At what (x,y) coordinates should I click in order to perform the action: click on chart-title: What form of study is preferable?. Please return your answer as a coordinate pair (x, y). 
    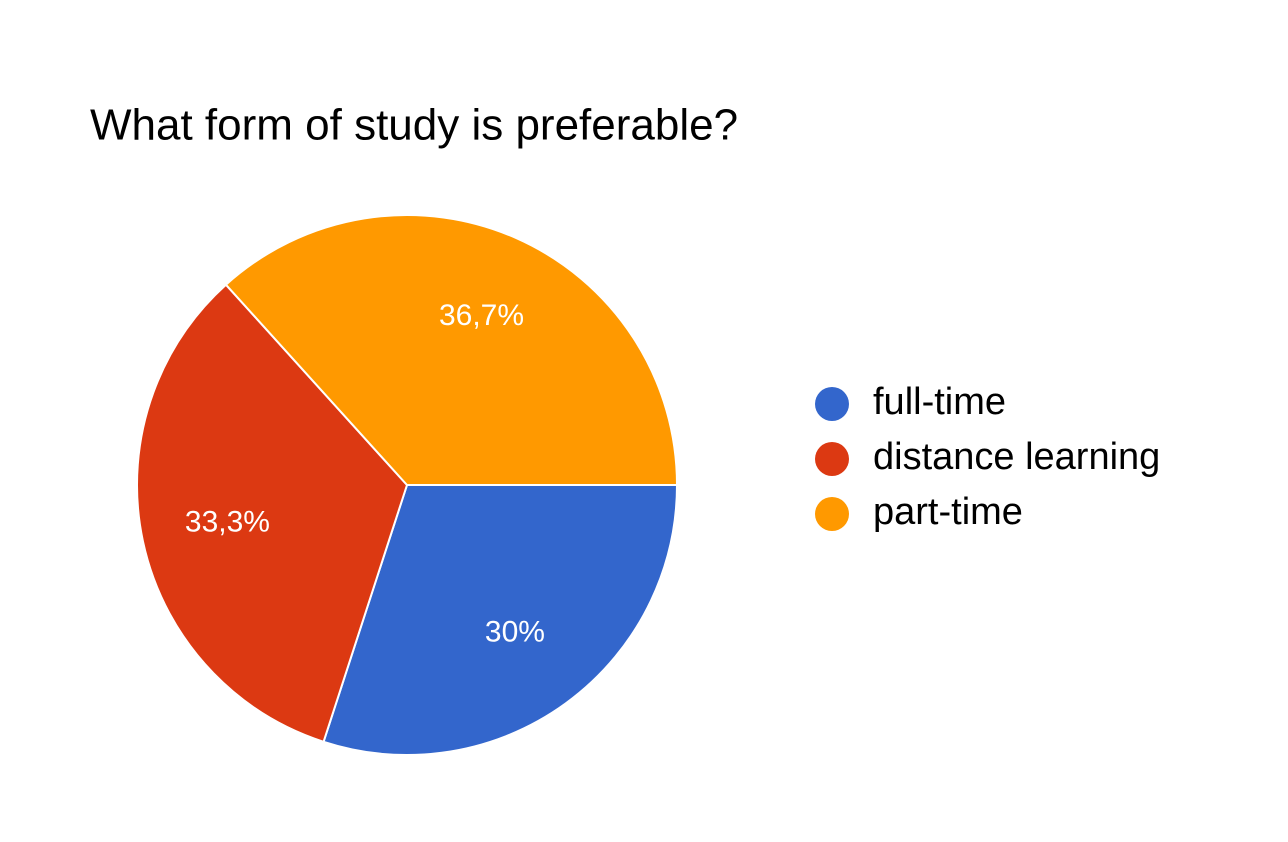
    Looking at the image, I should click on (414, 125).